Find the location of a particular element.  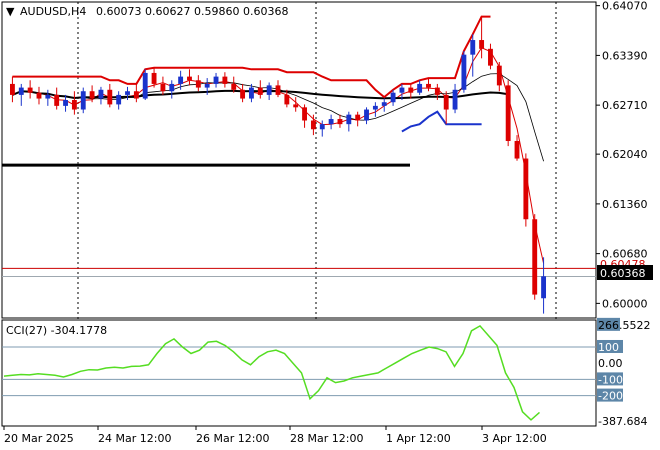

cci-tick-label: 0.00 is located at coordinates (610, 363).